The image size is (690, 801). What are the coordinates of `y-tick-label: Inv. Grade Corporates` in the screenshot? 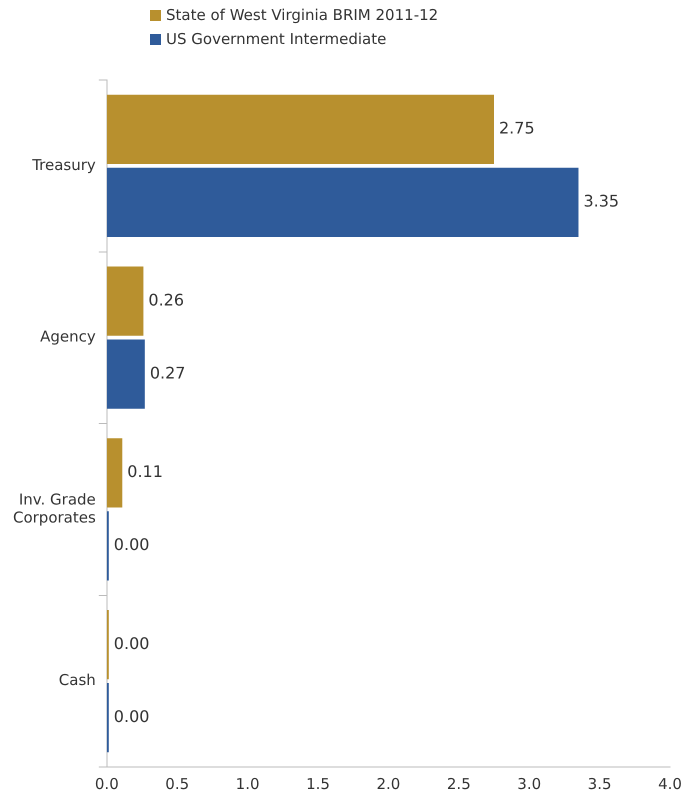 It's located at (54, 508).